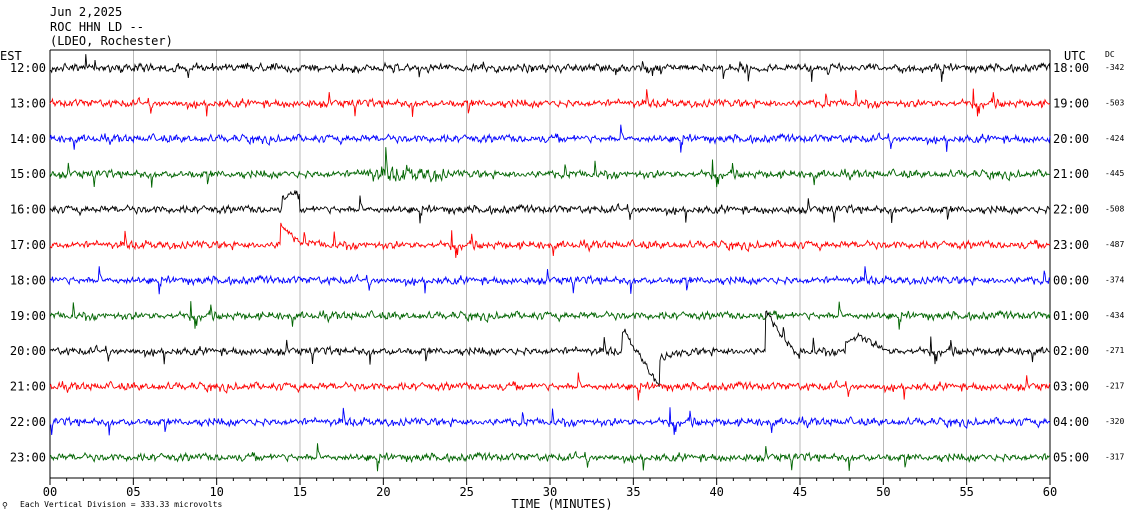 Image resolution: width=1130 pixels, height=519 pixels. What do you see at coordinates (550, 68) in the screenshot?
I see `trace-12:00` at bounding box center [550, 68].